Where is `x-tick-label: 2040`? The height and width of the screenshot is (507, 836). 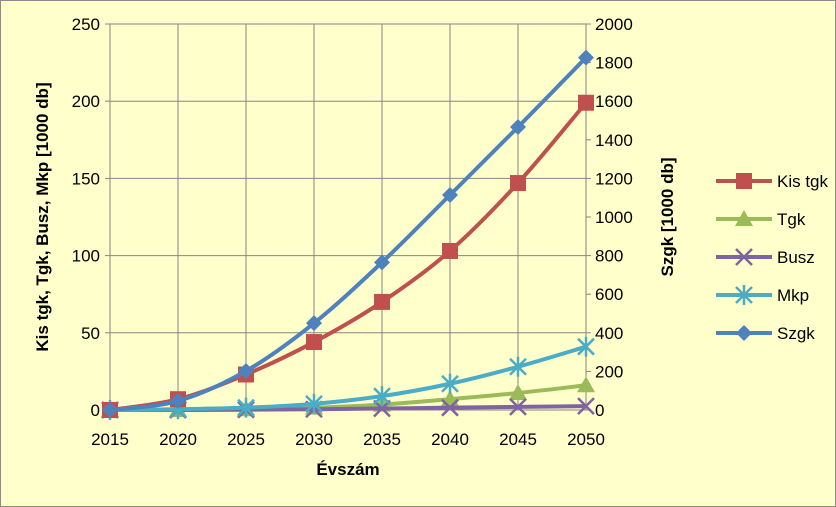 x-tick-label: 2040 is located at coordinates (450, 439).